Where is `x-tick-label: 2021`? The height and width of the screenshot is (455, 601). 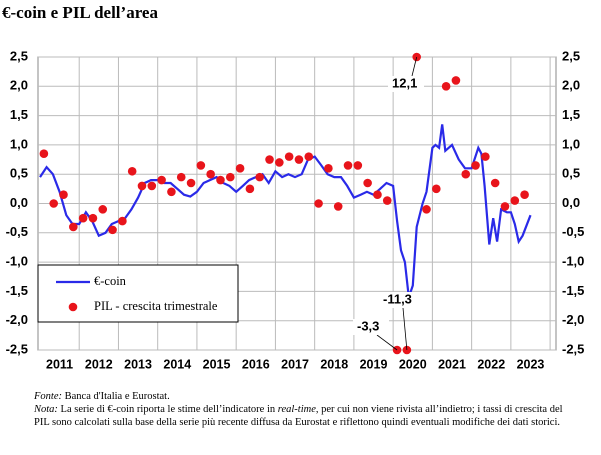 x-tick-label: 2021 is located at coordinates (452, 364).